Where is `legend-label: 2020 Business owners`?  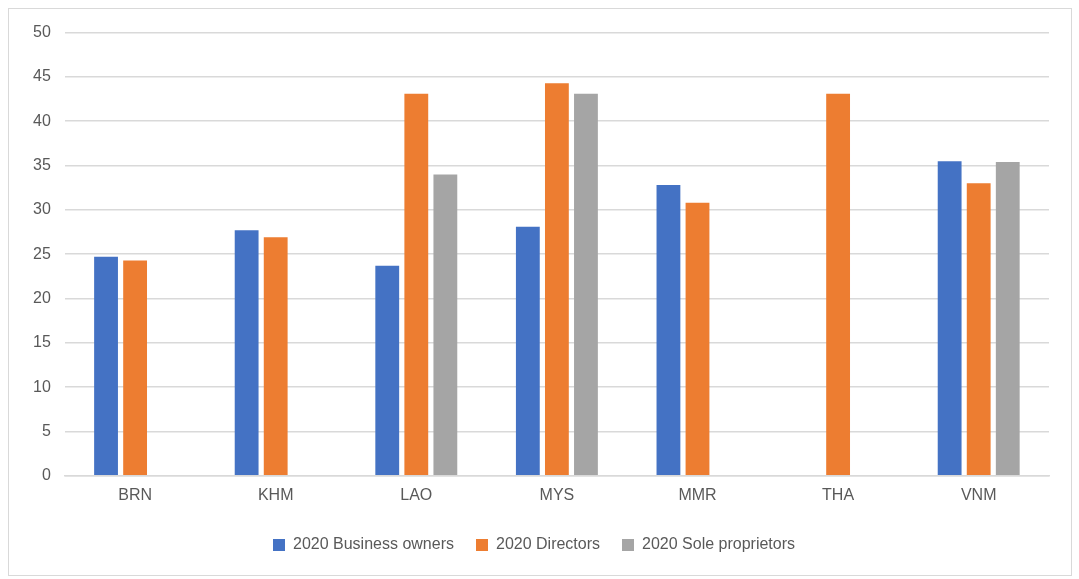
legend-label: 2020 Business owners is located at coordinates (373, 544).